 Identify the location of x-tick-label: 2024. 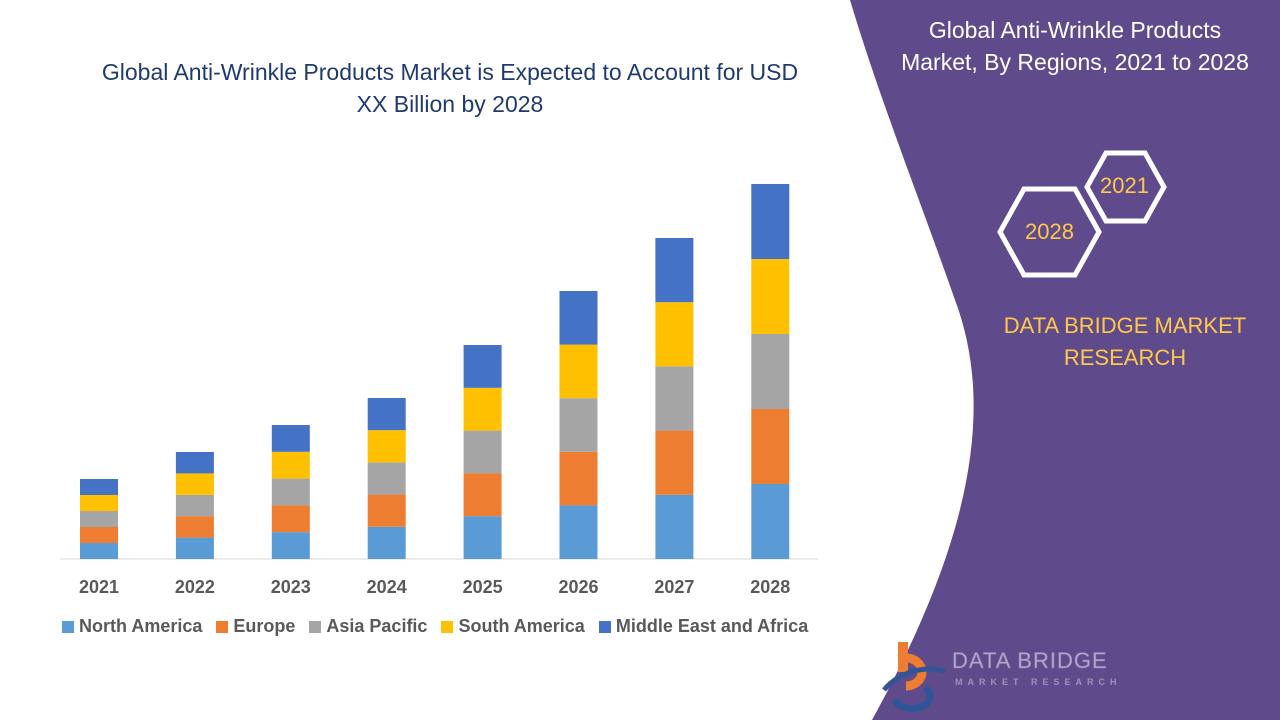
(387, 587).